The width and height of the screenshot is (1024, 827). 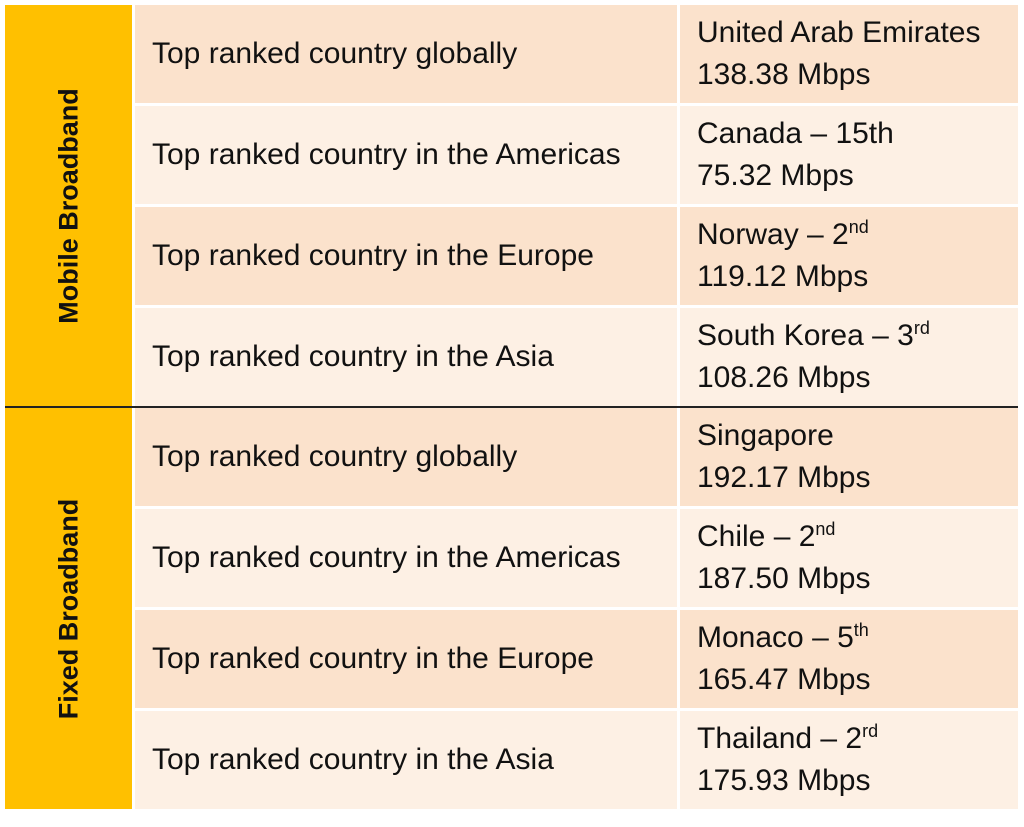 I want to click on country-rank: Norway – 2nd, so click(x=783, y=234).